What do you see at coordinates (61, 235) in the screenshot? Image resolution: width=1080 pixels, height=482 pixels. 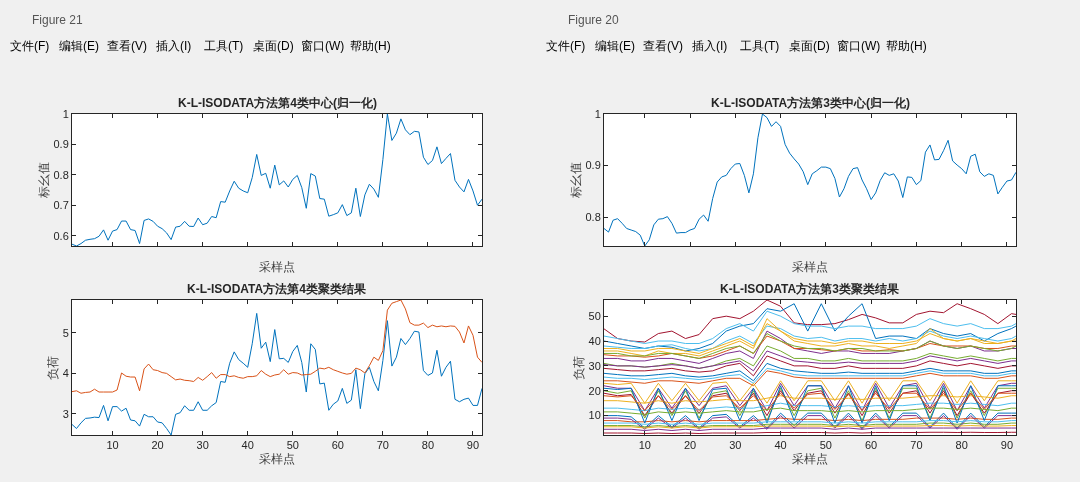 I see `y-tick-label: 0.6` at bounding box center [61, 235].